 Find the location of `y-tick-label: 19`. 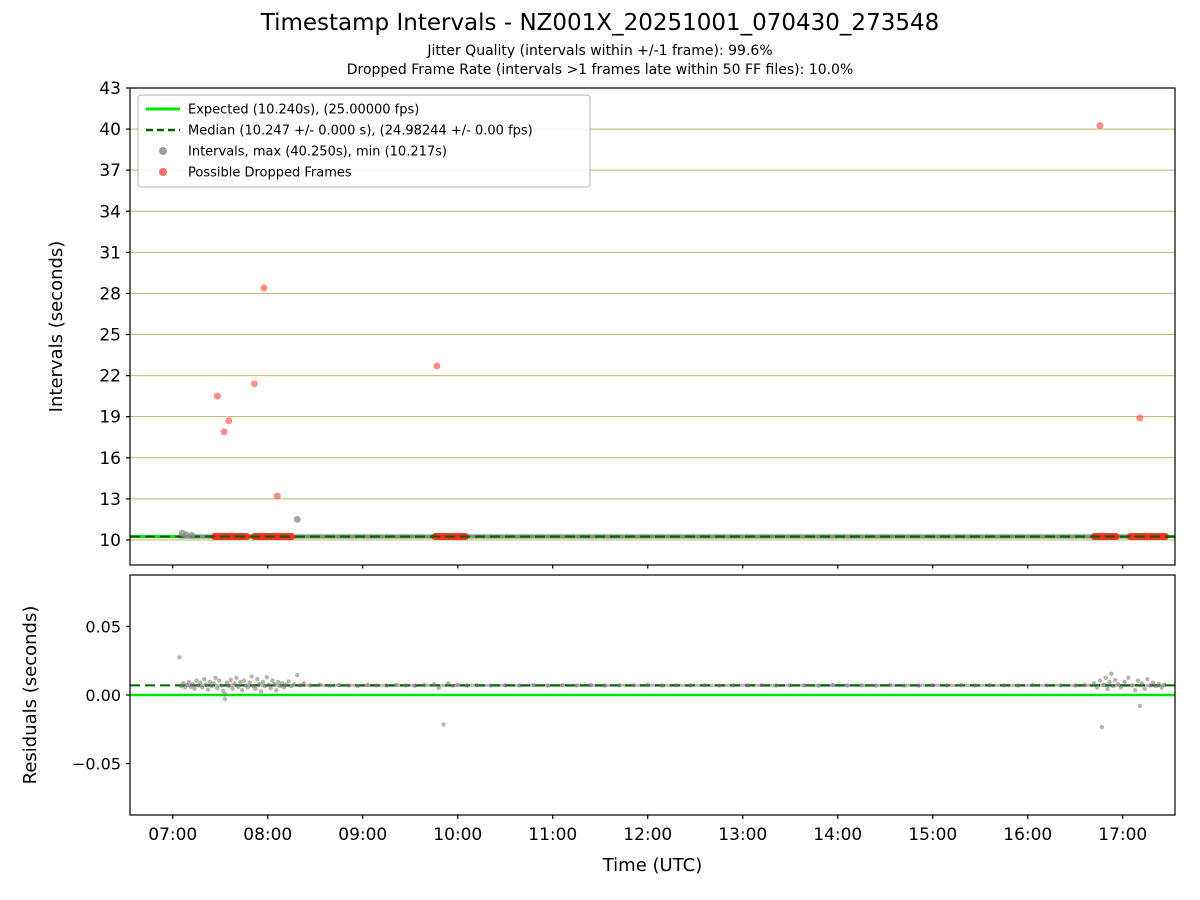

y-tick-label: 19 is located at coordinates (110, 418).